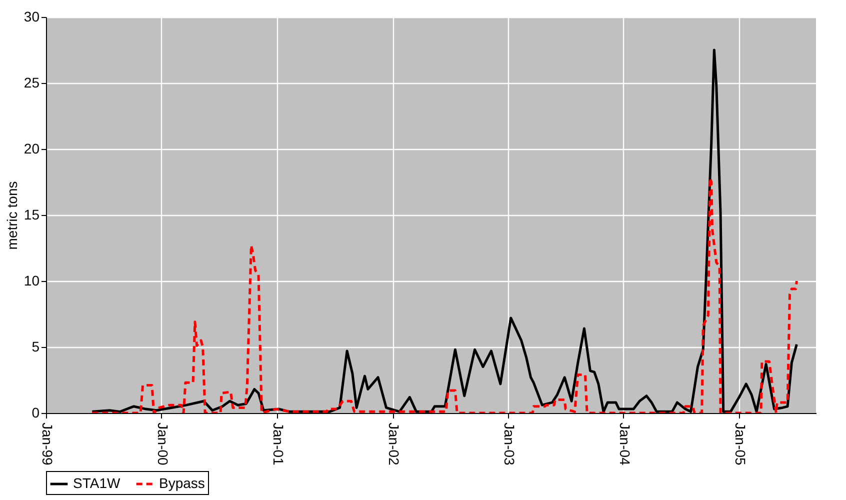 This screenshot has width=846, height=500. I want to click on legend-label: STA1W, so click(97, 483).